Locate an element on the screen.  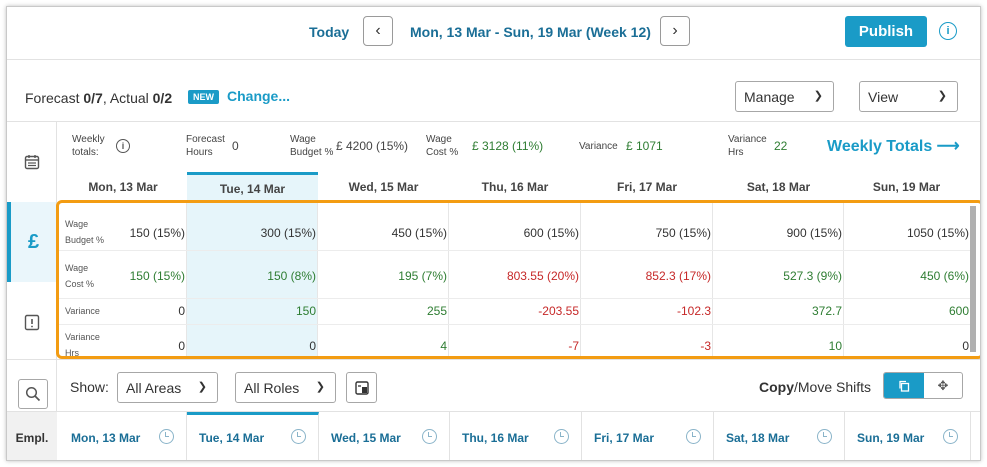
wage-budget-wed: 450 (15%) is located at coordinates (419, 233).